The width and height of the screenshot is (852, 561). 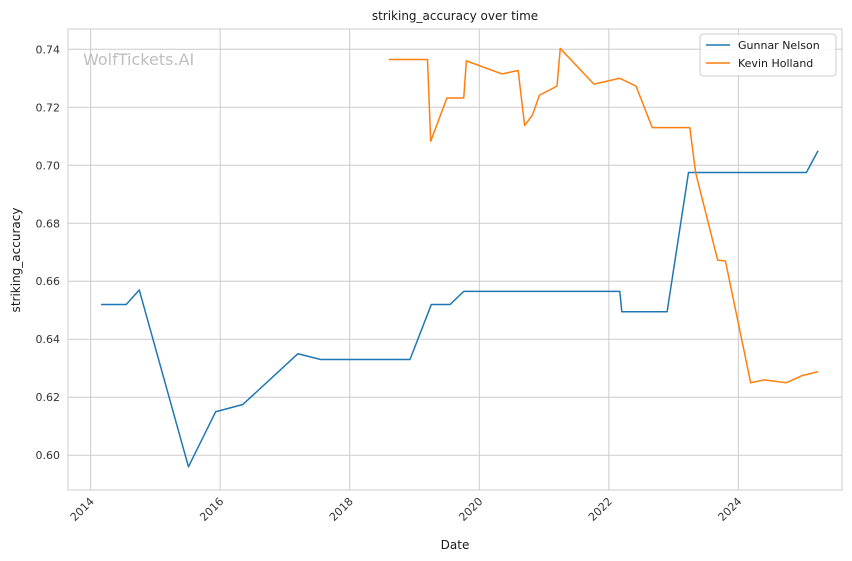 What do you see at coordinates (48, 165) in the screenshot?
I see `y-tick-label: 0.70` at bounding box center [48, 165].